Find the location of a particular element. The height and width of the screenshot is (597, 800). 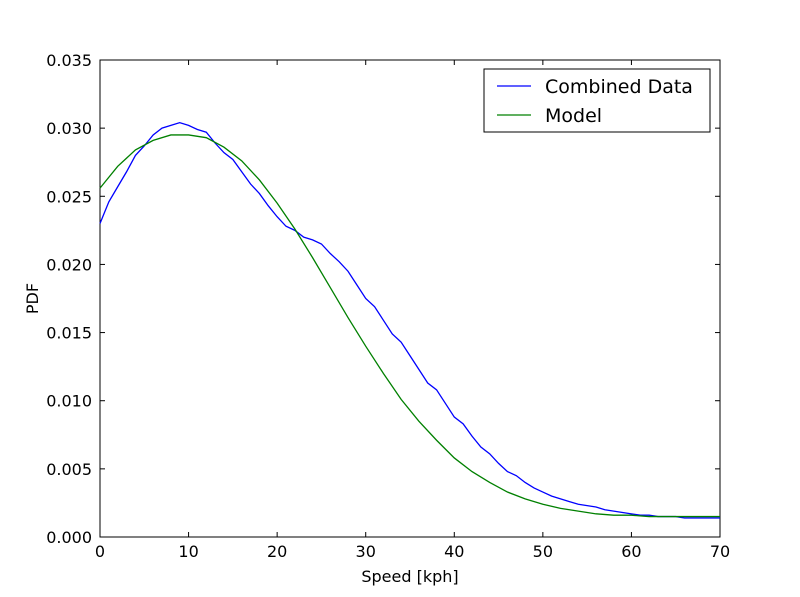

y-tick-label: 0.025 is located at coordinates (69, 196).